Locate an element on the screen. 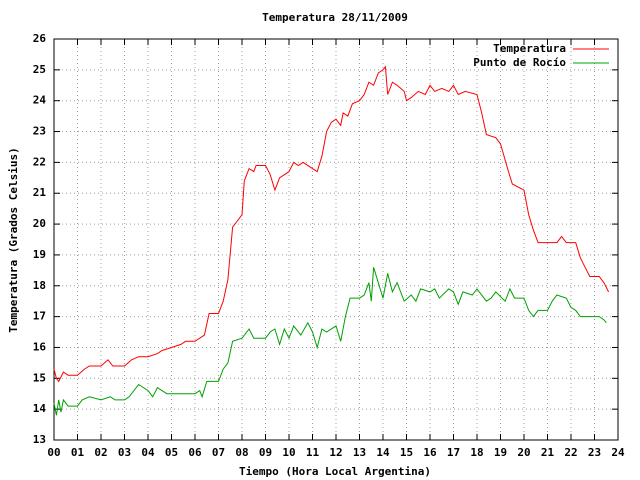 The width and height of the screenshot is (640, 480). x-tick-label: 19 is located at coordinates (500, 452).